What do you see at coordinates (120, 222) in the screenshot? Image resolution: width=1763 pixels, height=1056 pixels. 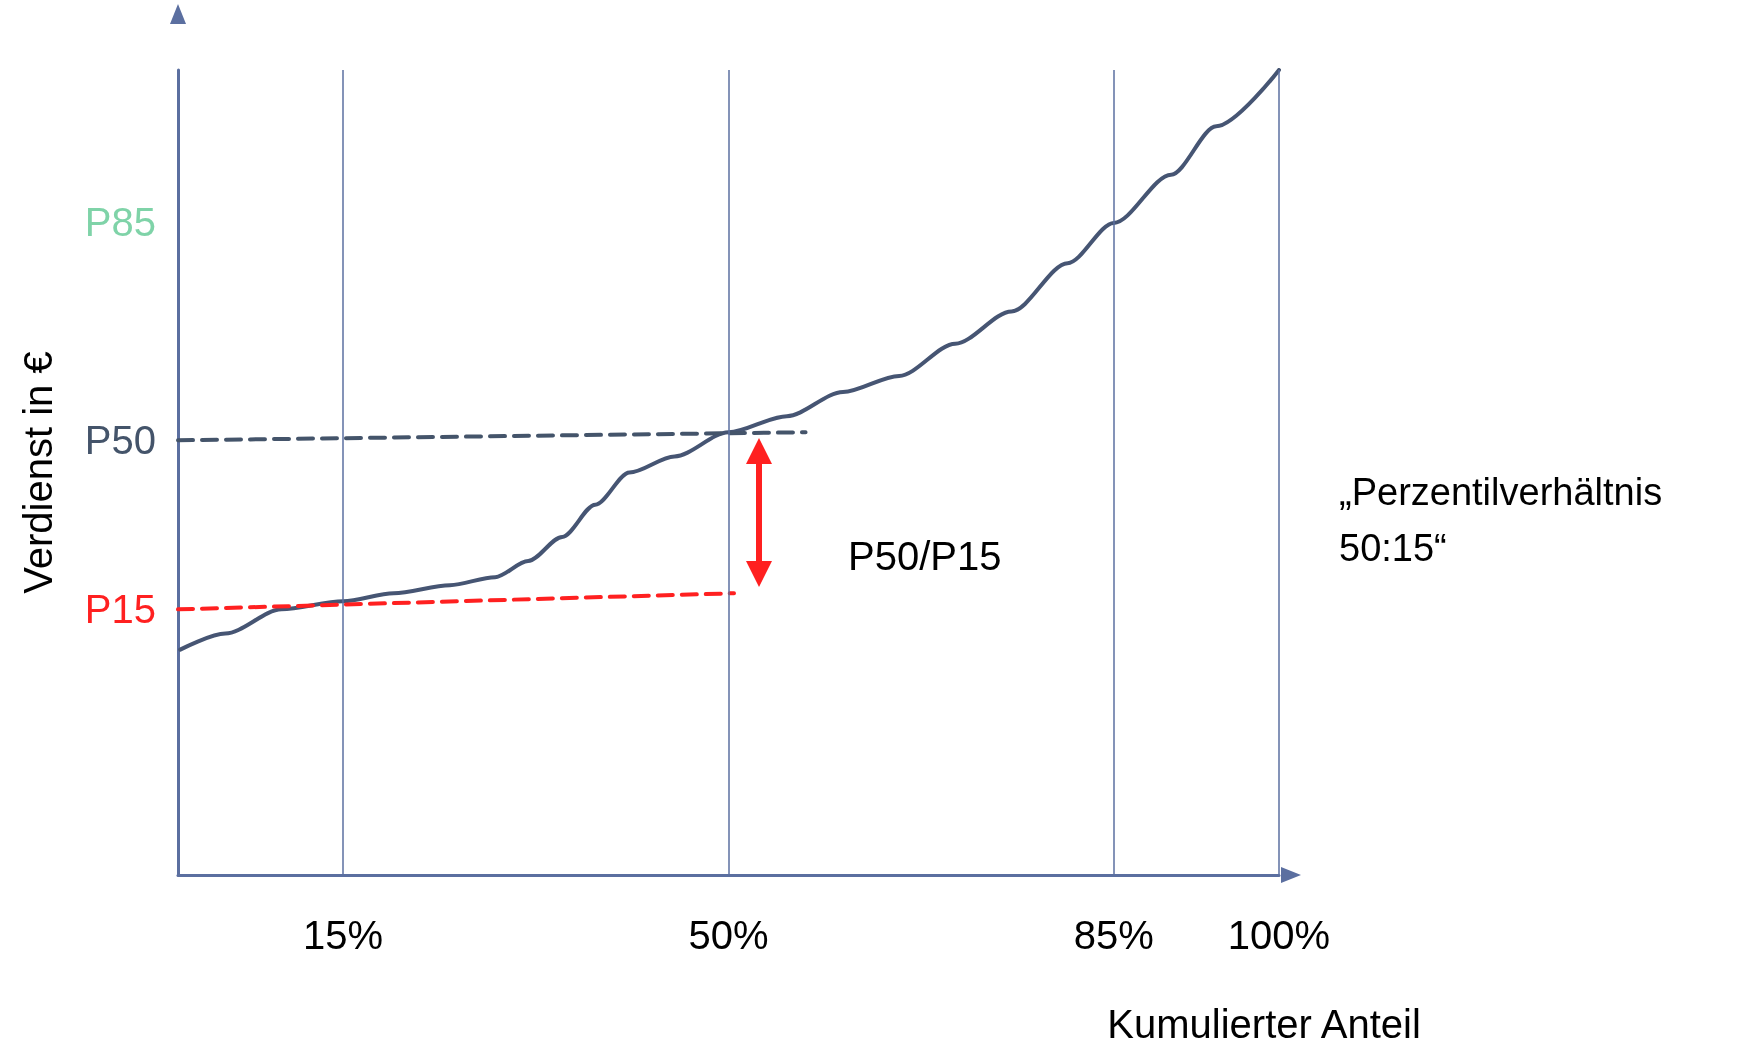 I see `text: P85` at bounding box center [120, 222].